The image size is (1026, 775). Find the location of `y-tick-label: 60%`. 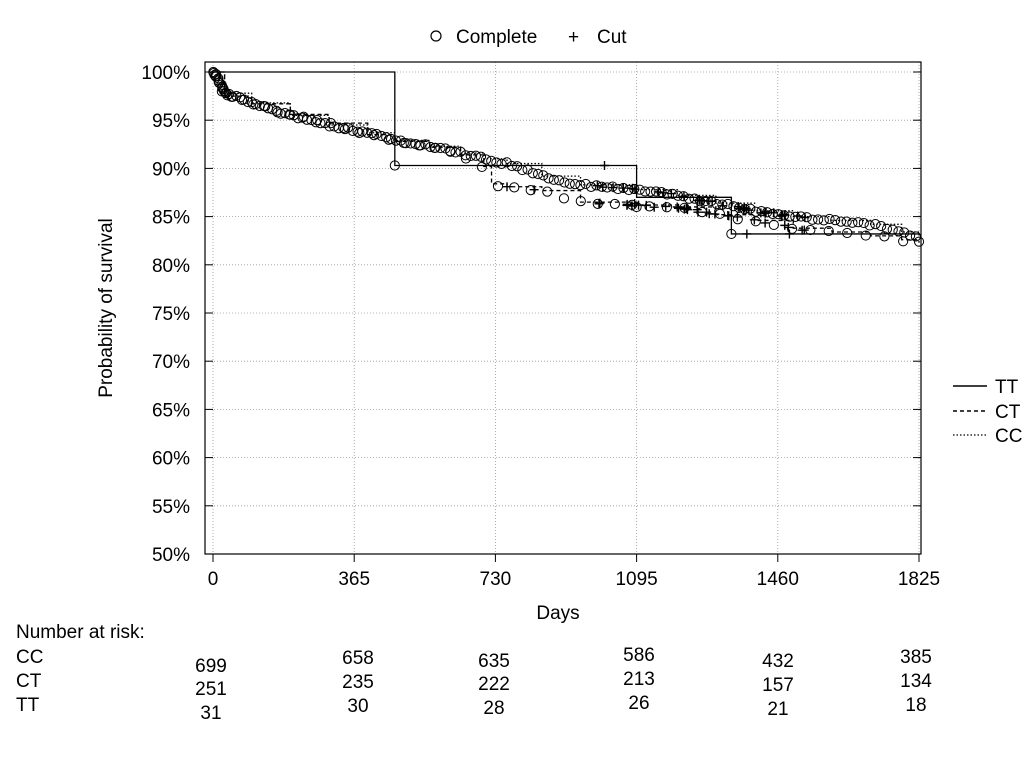

y-tick-label: 60% is located at coordinates (171, 459).